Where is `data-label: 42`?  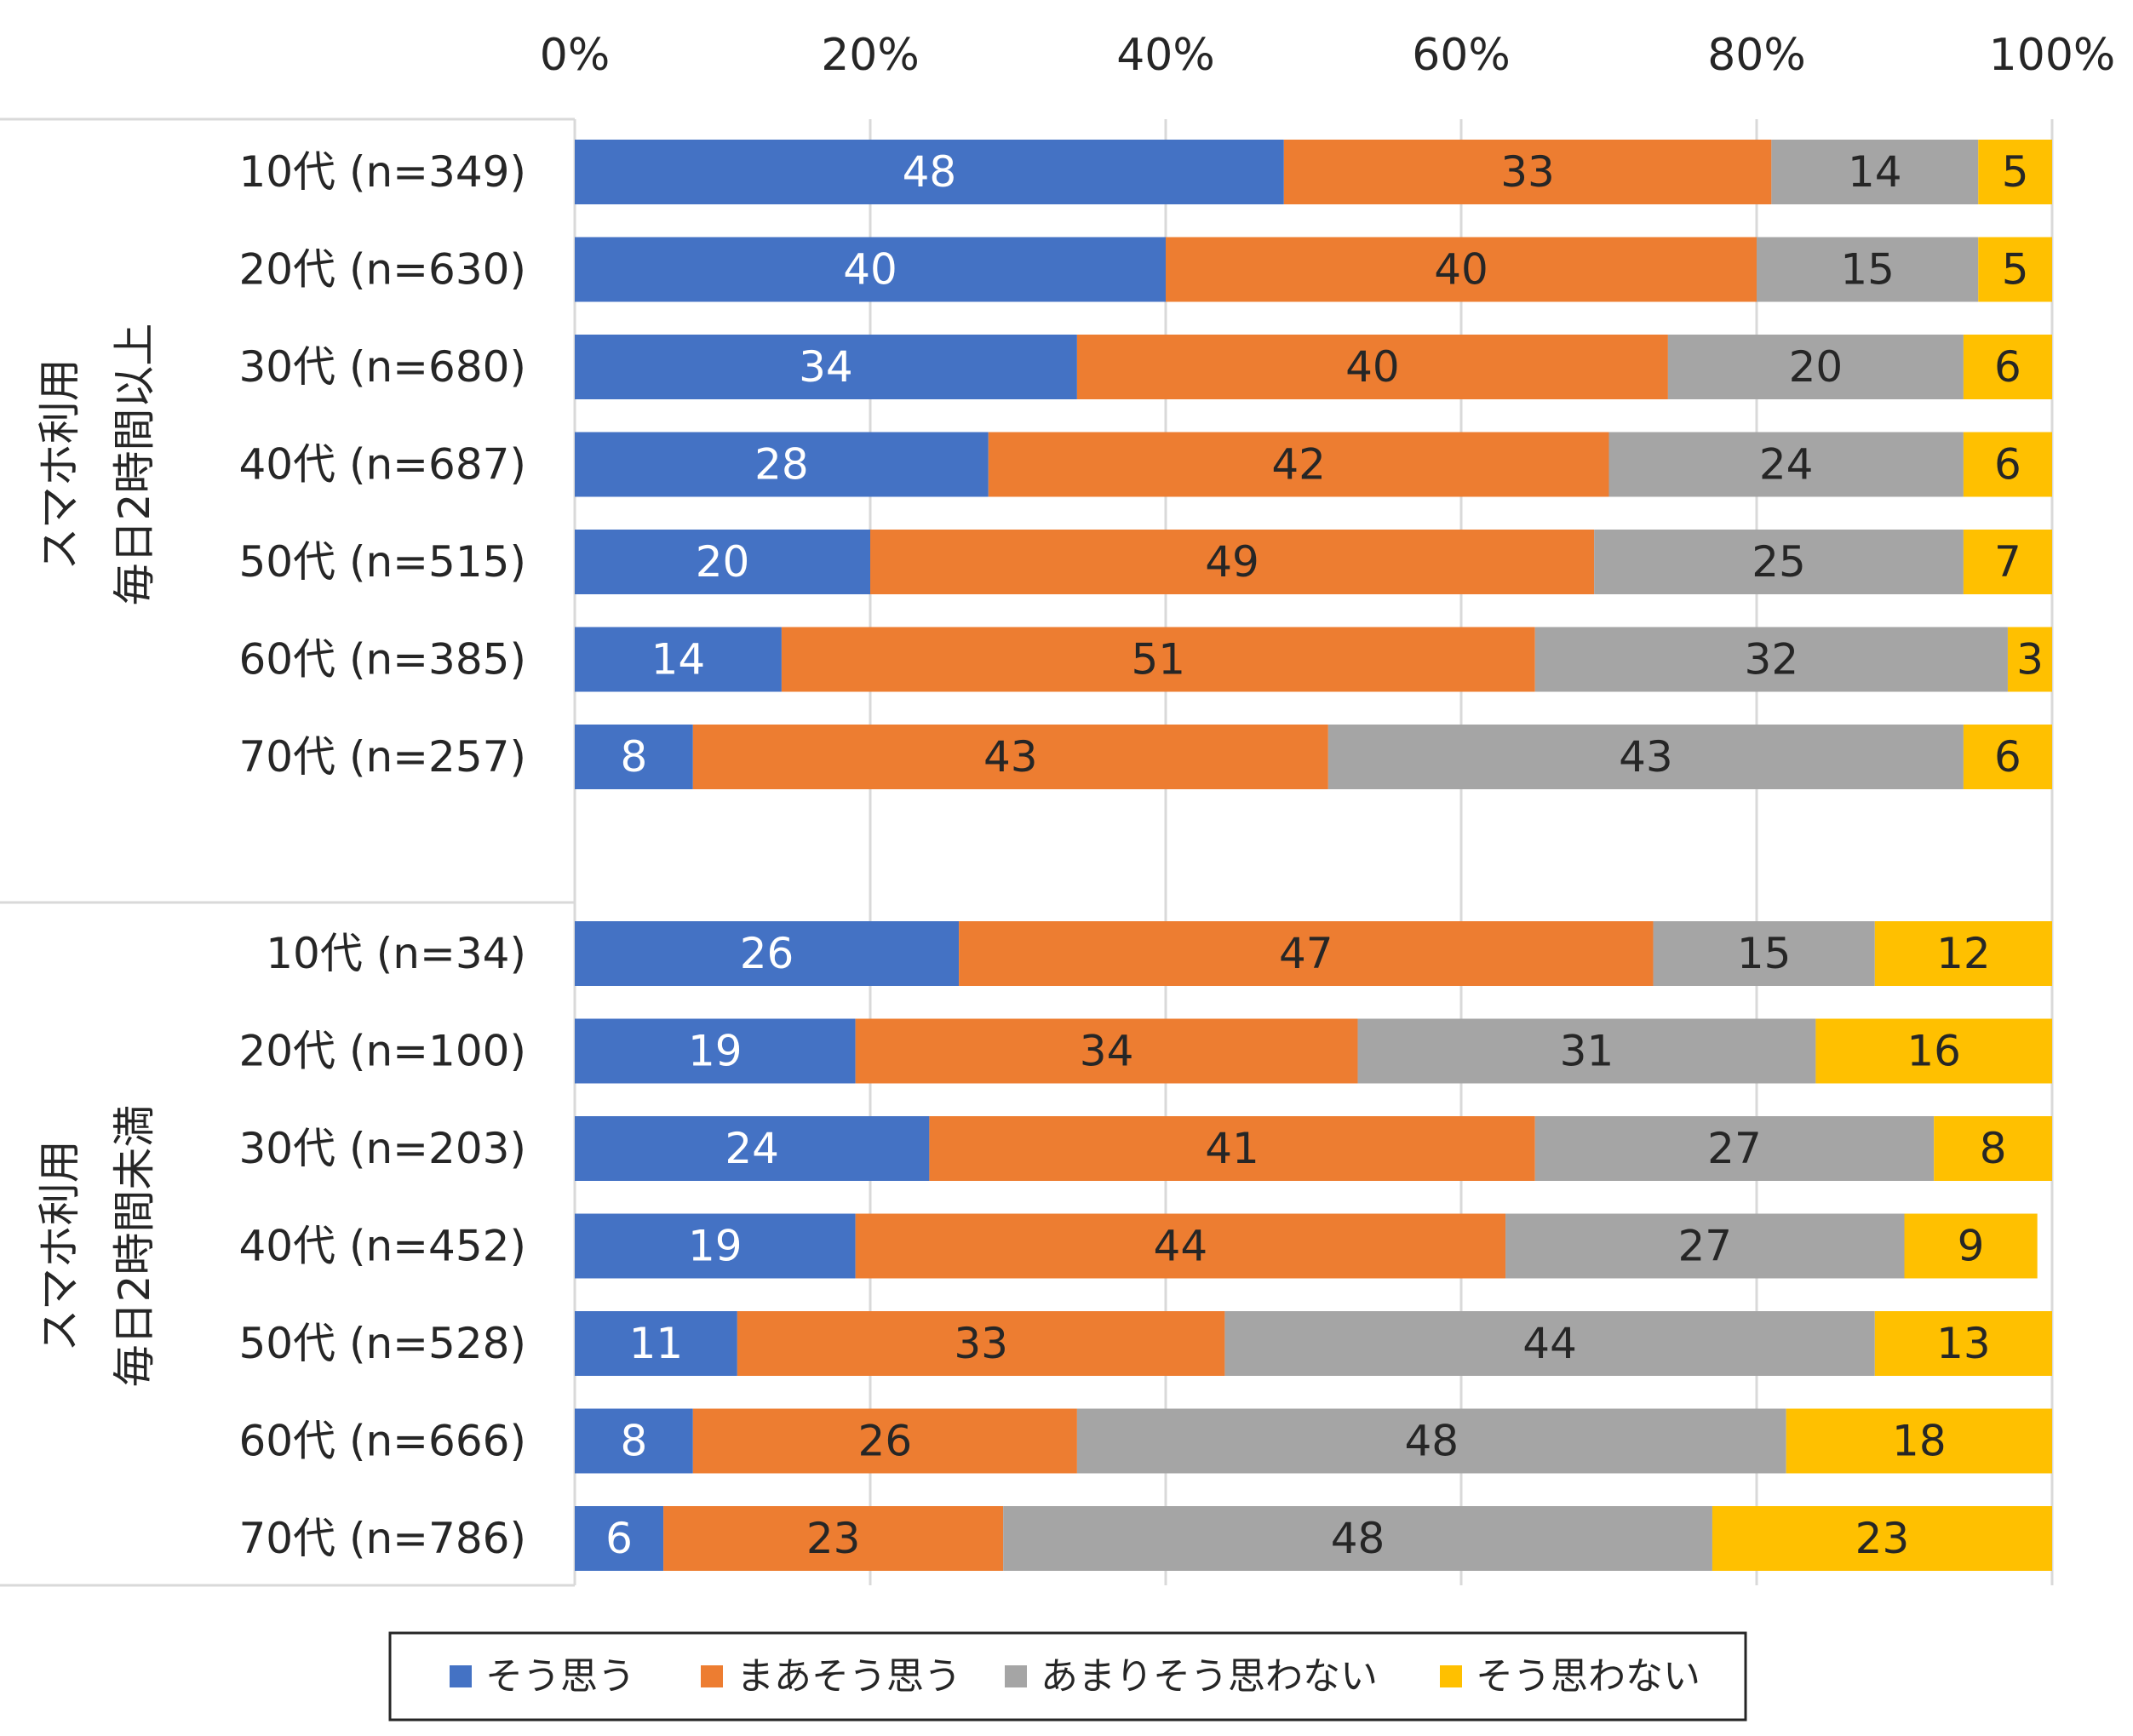 data-label: 42 is located at coordinates (1298, 465).